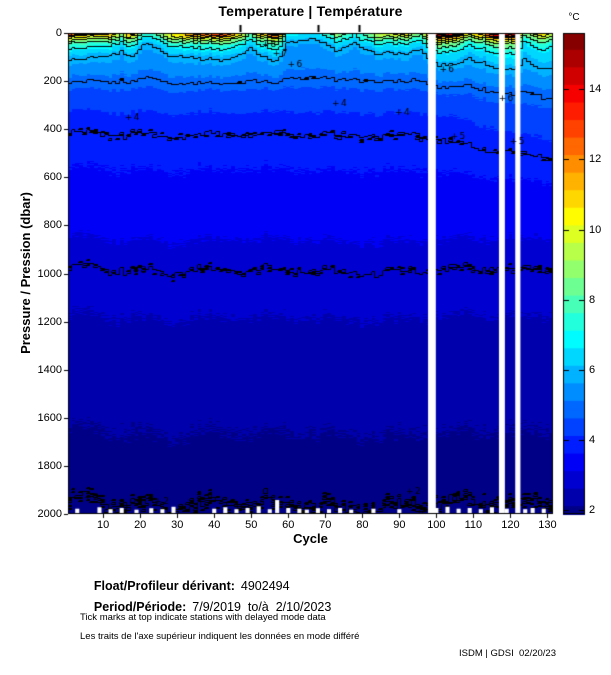 The image size is (611, 675). Describe the element at coordinates (595, 159) in the screenshot. I see `colorbar-tick-label: 12` at that location.